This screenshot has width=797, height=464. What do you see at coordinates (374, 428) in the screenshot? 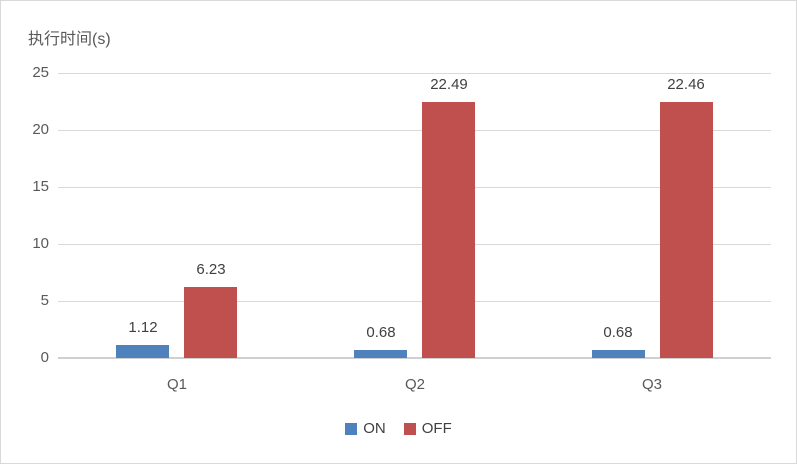
I see `legend-label: ON` at bounding box center [374, 428].